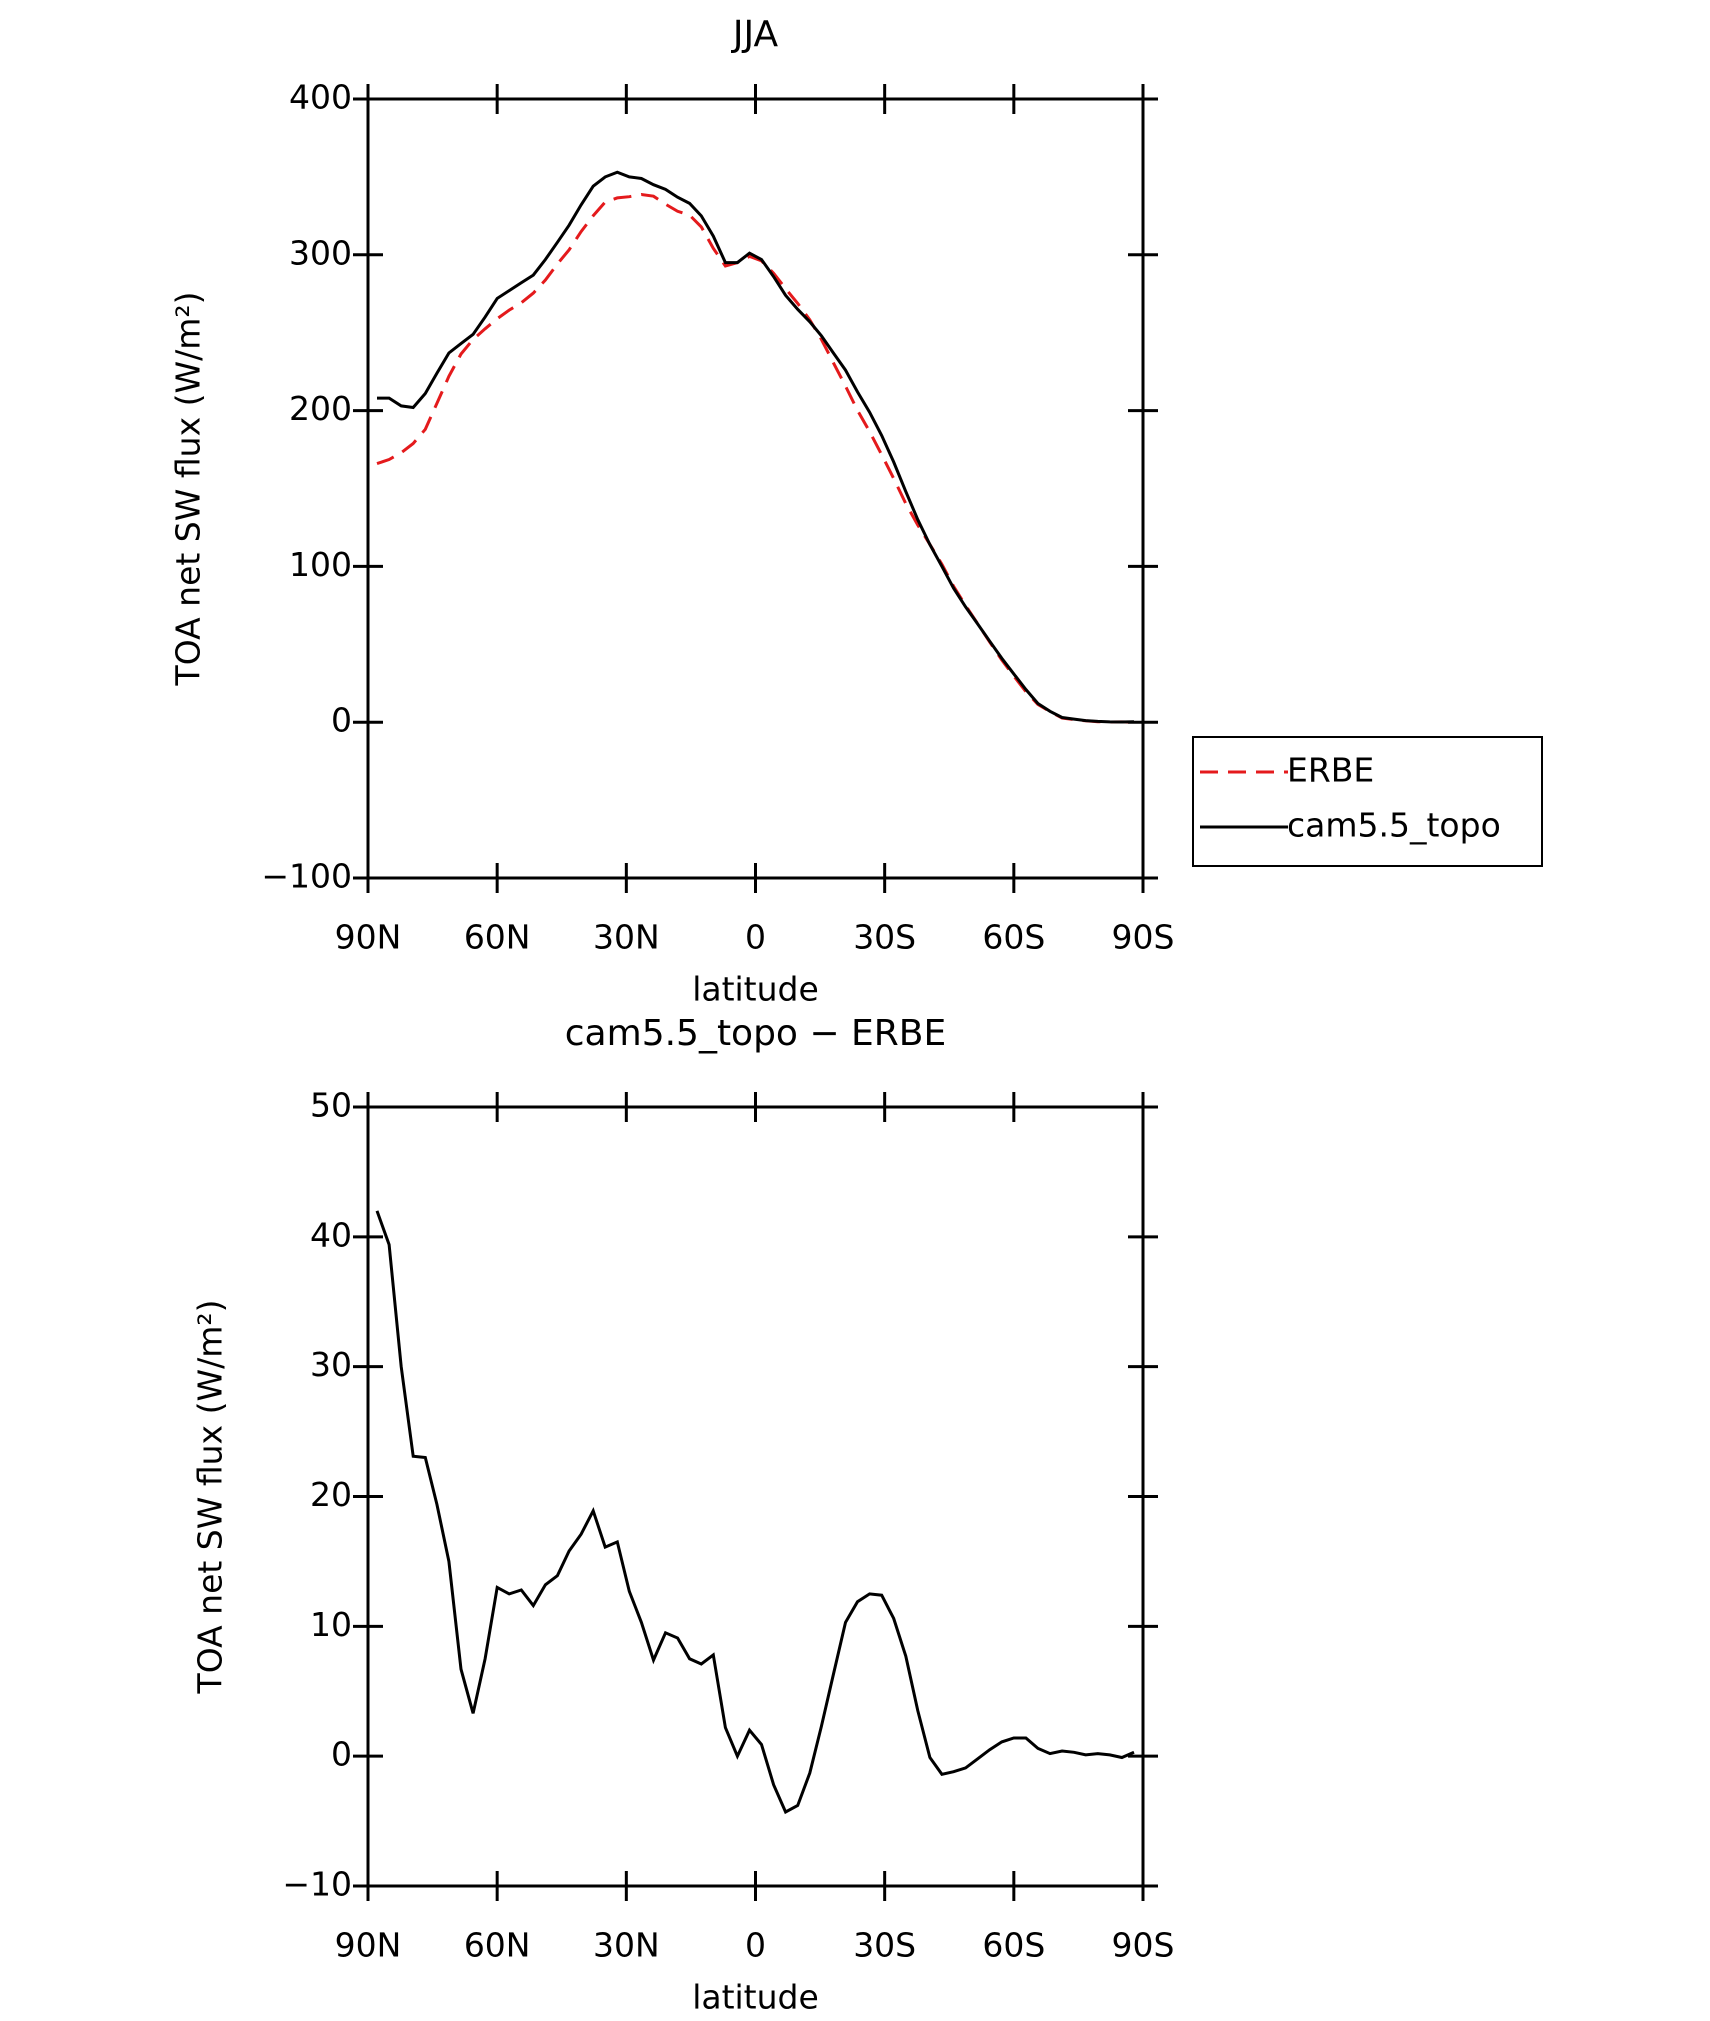 Image resolution: width=1710 pixels, height=2021 pixels. Describe the element at coordinates (306, 876) in the screenshot. I see `y-tick-label: −100` at that location.